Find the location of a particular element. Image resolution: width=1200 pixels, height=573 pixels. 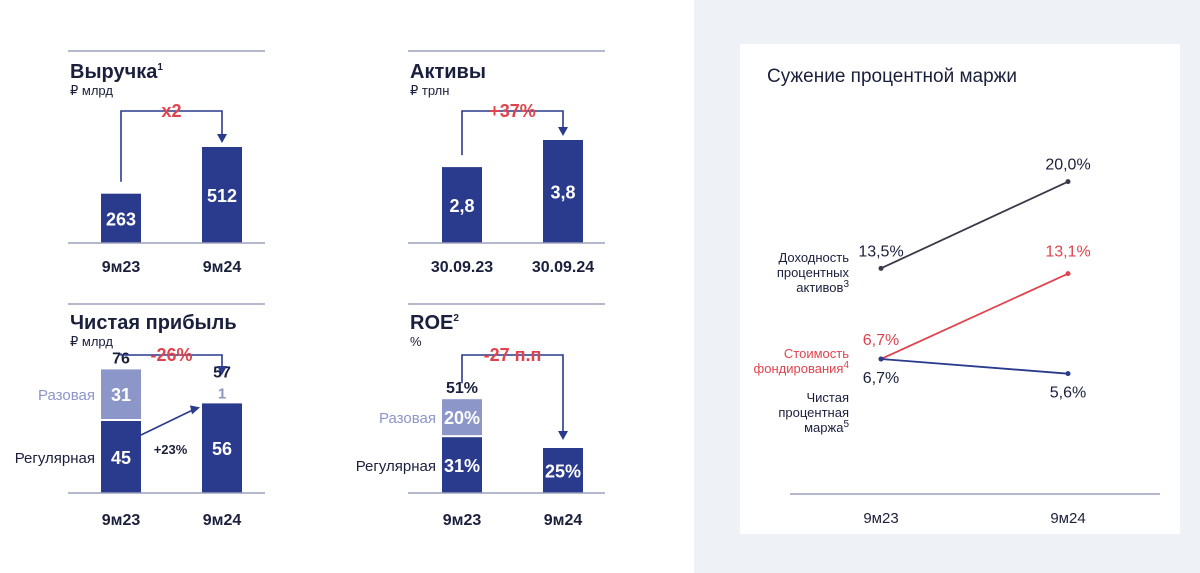

revenue-title: Выручка1 is located at coordinates (116, 72).